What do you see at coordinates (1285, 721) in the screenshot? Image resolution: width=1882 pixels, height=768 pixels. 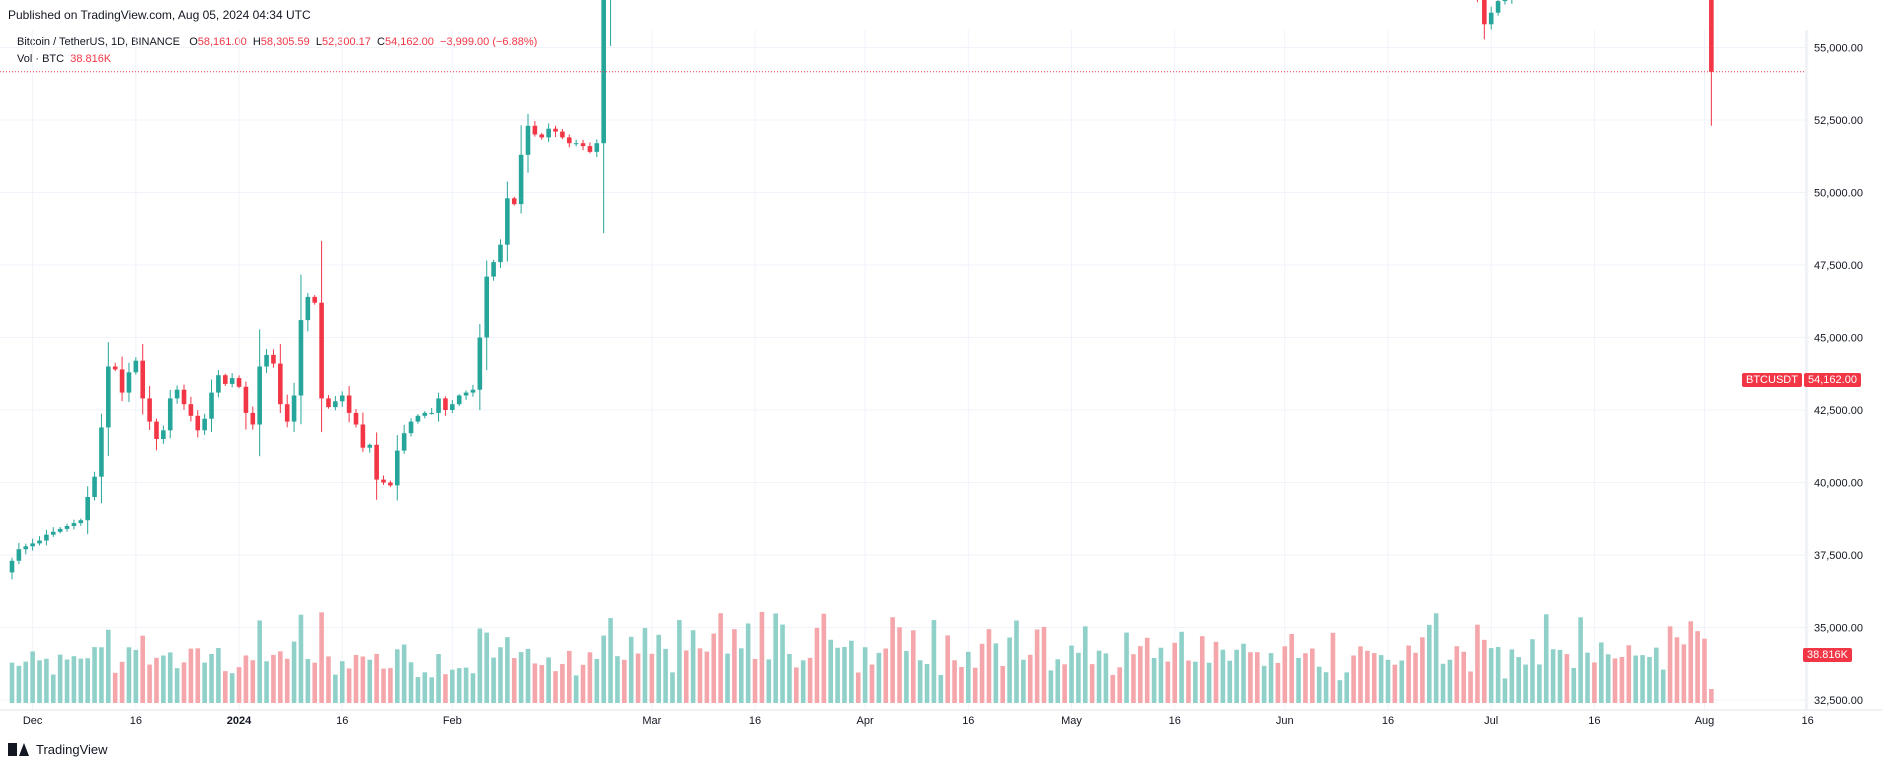 I see `time-tick-label: Jun` at bounding box center [1285, 721].